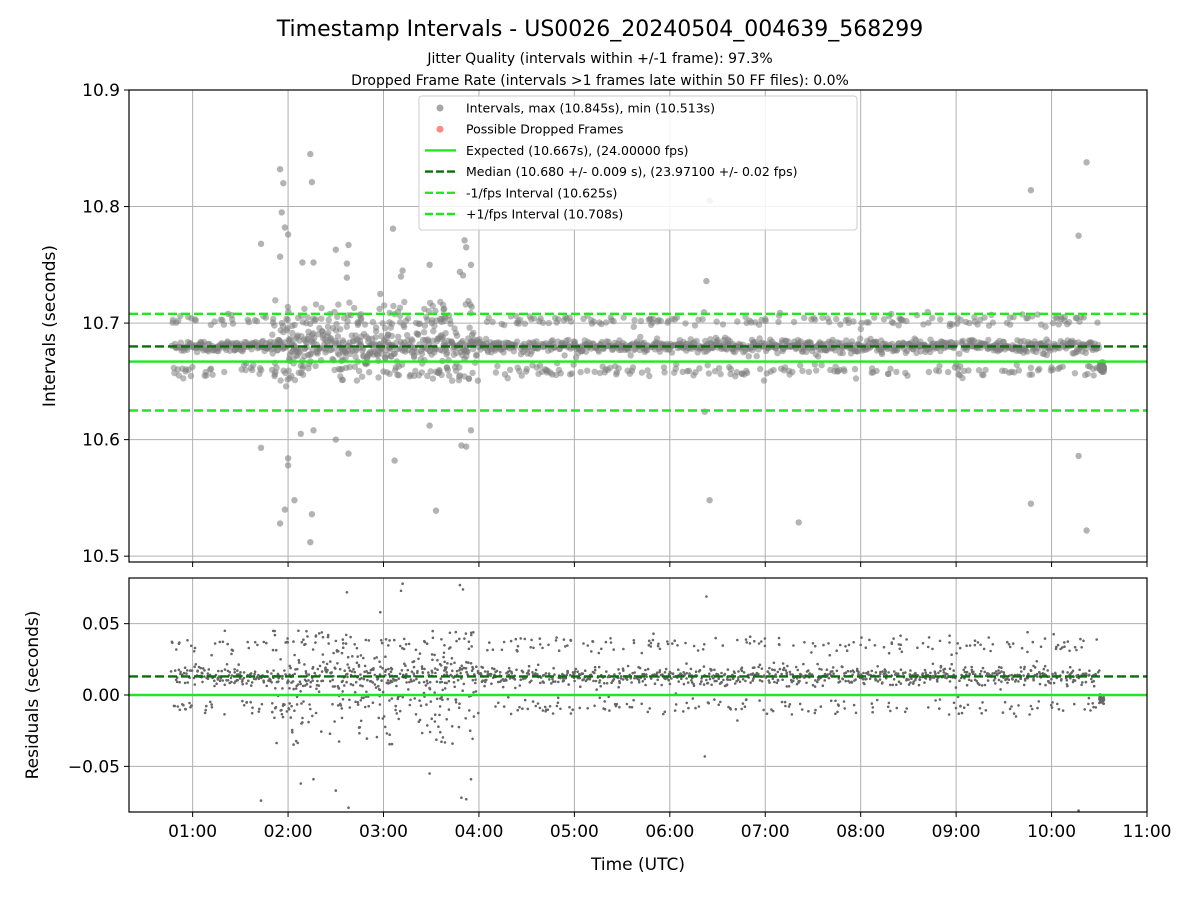 Image resolution: width=1200 pixels, height=900 pixels. I want to click on interval-outlier-point, so click(335, 439).